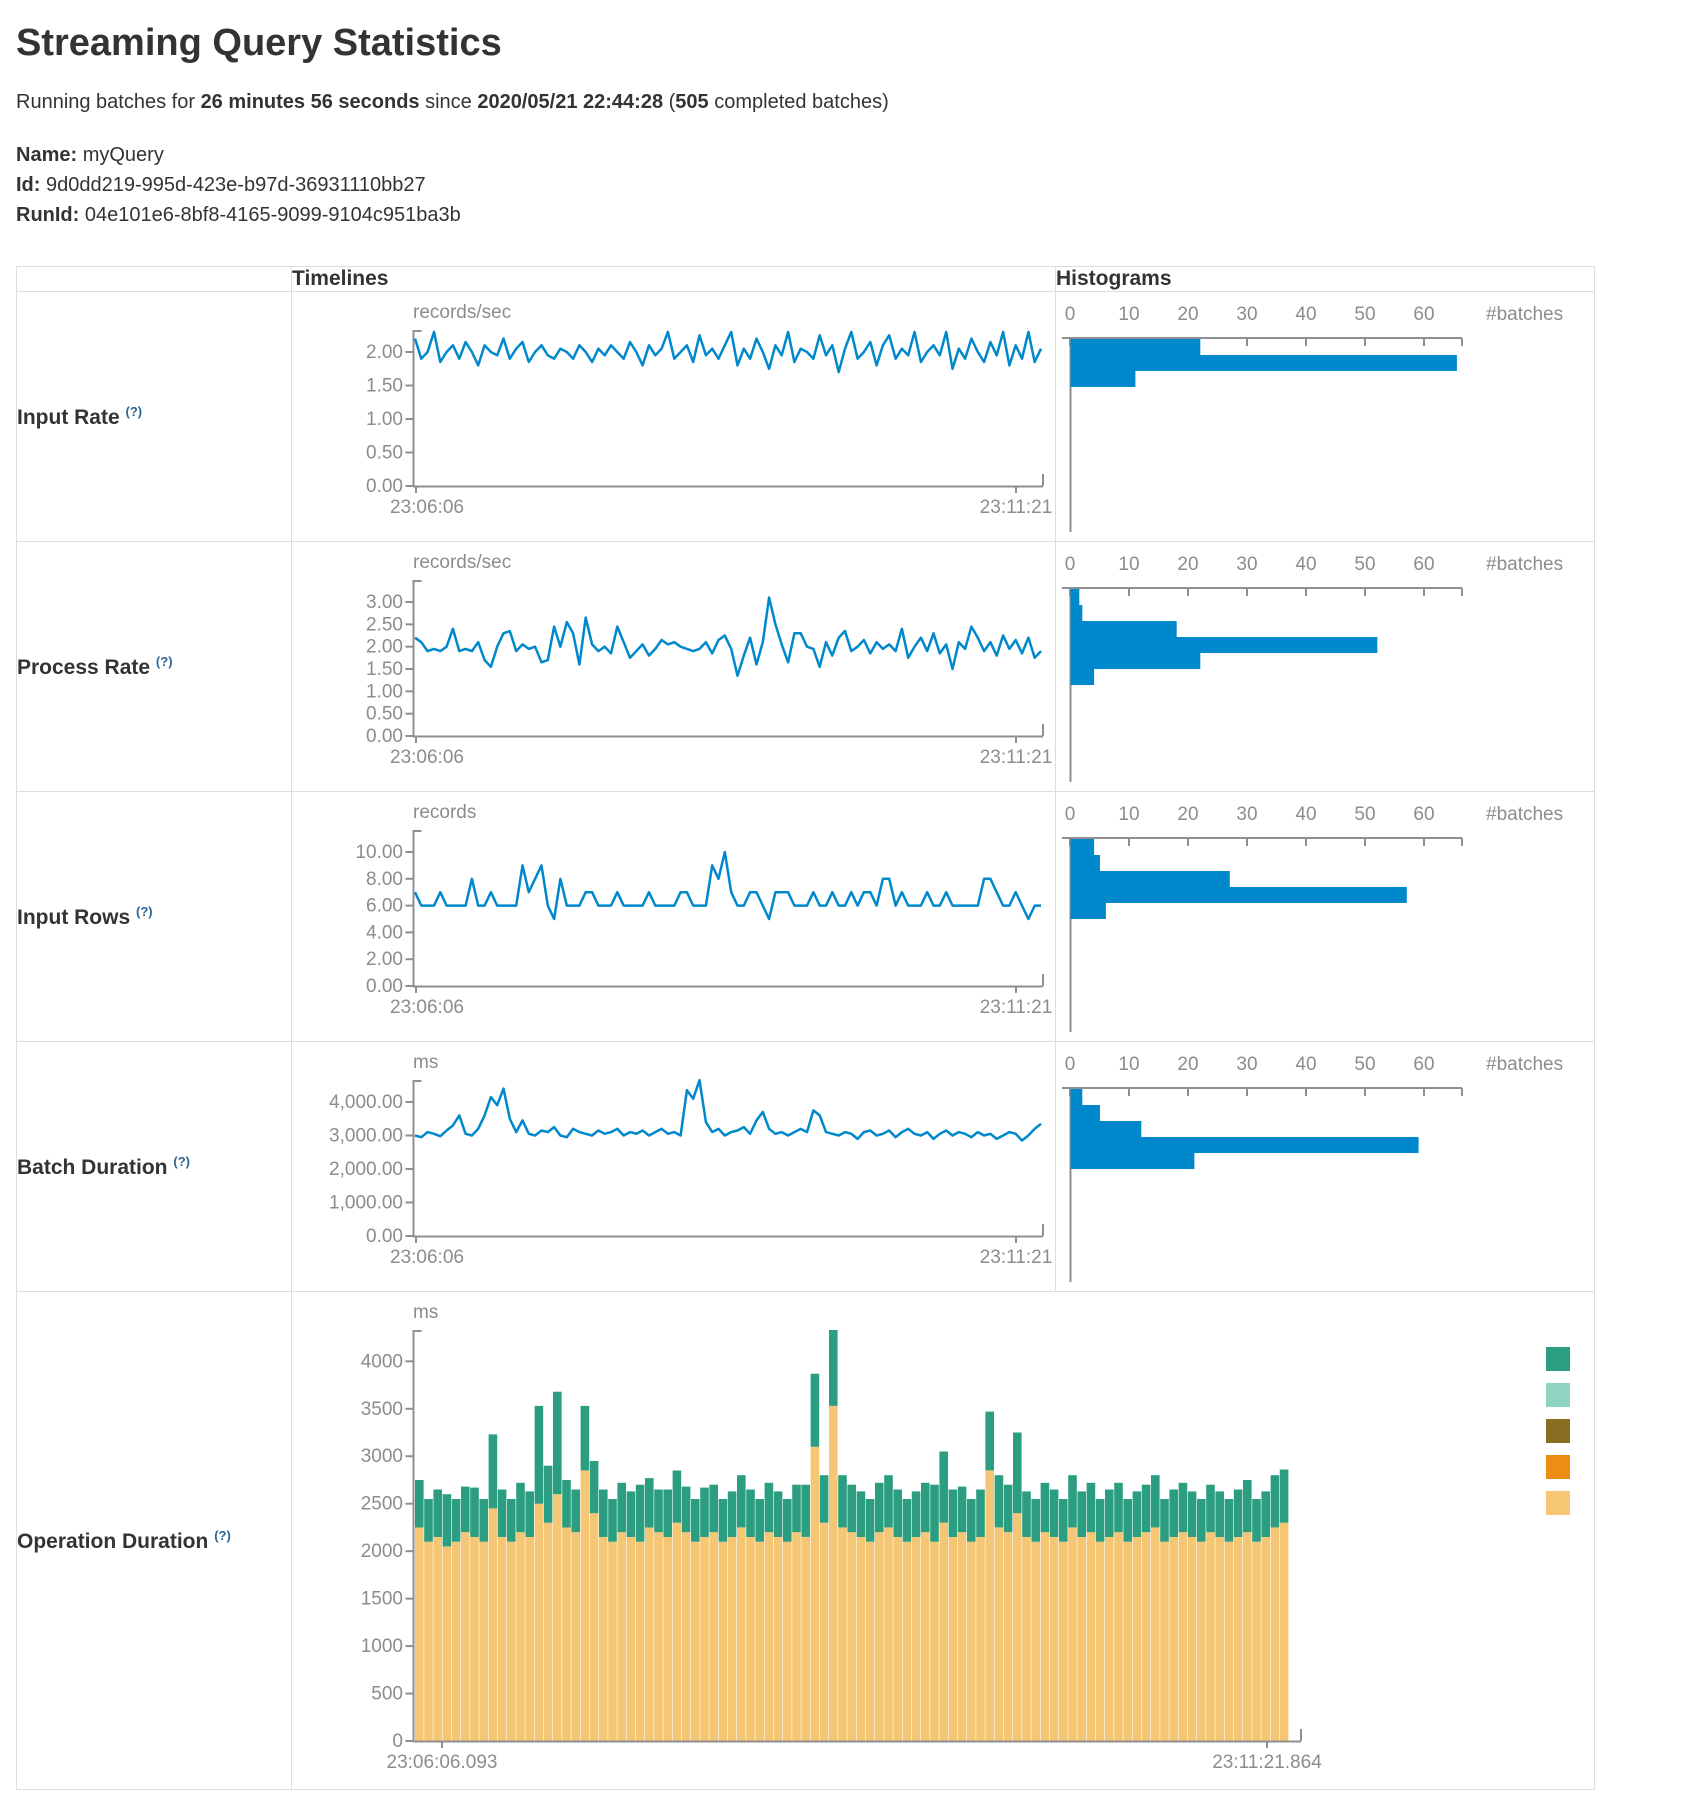  I want to click on svg-text: 2.50, so click(384, 624).